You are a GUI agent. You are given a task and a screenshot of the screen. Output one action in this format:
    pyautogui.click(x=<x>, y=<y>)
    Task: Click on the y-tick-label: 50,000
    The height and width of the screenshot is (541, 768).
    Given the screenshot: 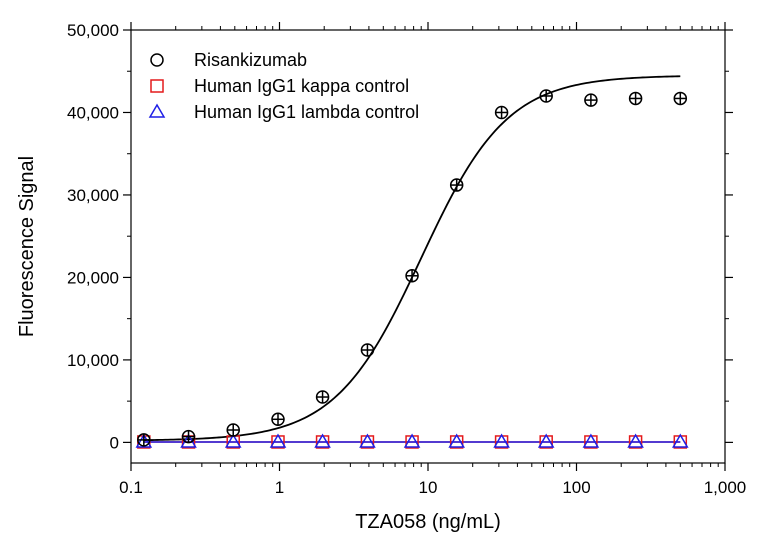 What is the action you would take?
    pyautogui.click(x=93, y=30)
    